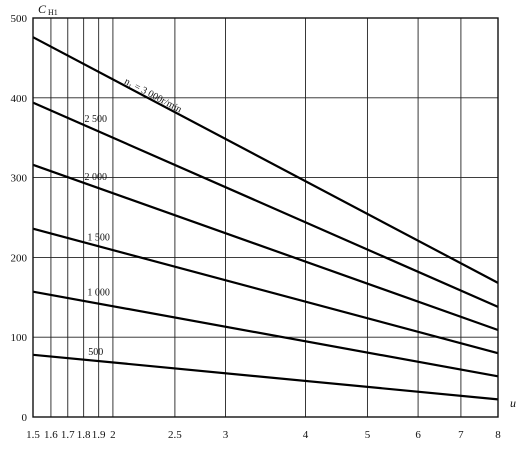 Image resolution: width=519 pixels, height=449 pixels. I want to click on y-tick-label: 300, so click(19, 179).